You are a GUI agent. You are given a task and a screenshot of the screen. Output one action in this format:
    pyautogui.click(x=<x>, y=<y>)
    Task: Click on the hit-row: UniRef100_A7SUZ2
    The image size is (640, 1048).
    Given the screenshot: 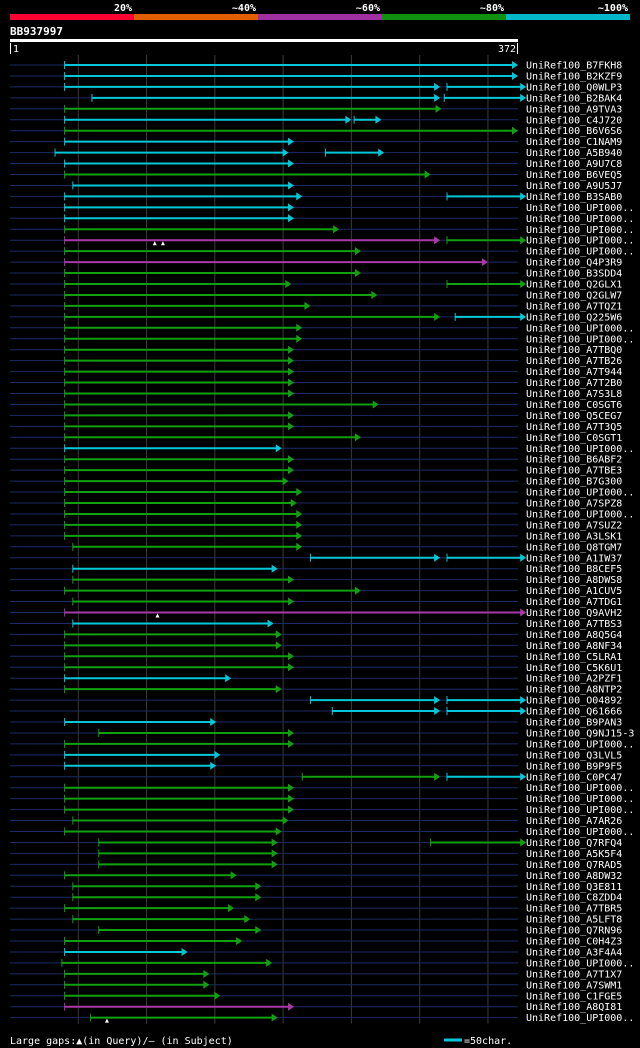 What is the action you would take?
    pyautogui.click(x=316, y=525)
    